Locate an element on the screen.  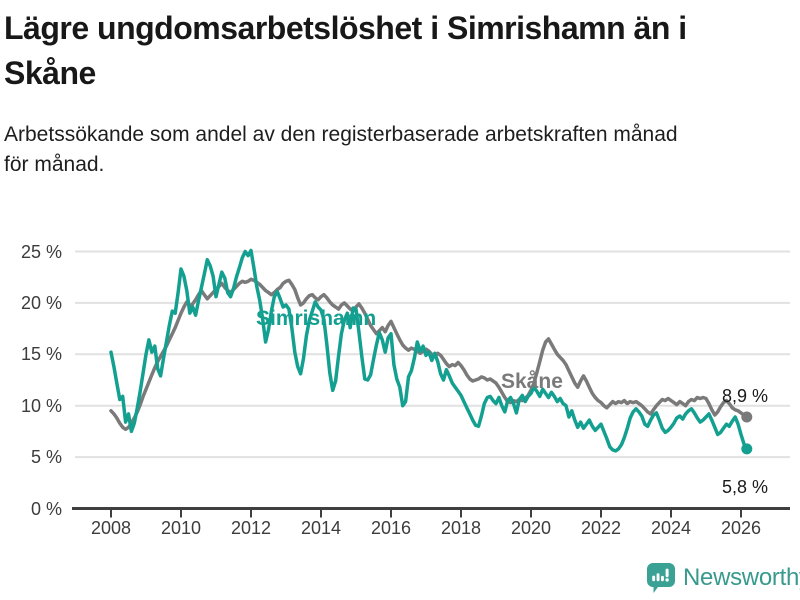
x-tick-label: 2026 is located at coordinates (741, 528).